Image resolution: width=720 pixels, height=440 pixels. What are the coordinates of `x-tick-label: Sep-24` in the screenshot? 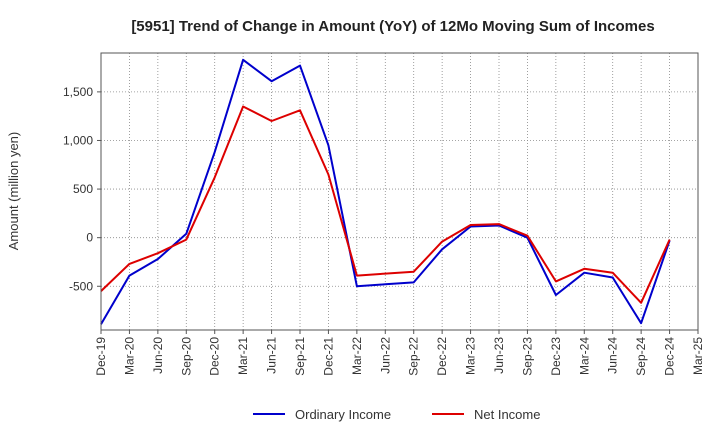 It's located at (641, 356).